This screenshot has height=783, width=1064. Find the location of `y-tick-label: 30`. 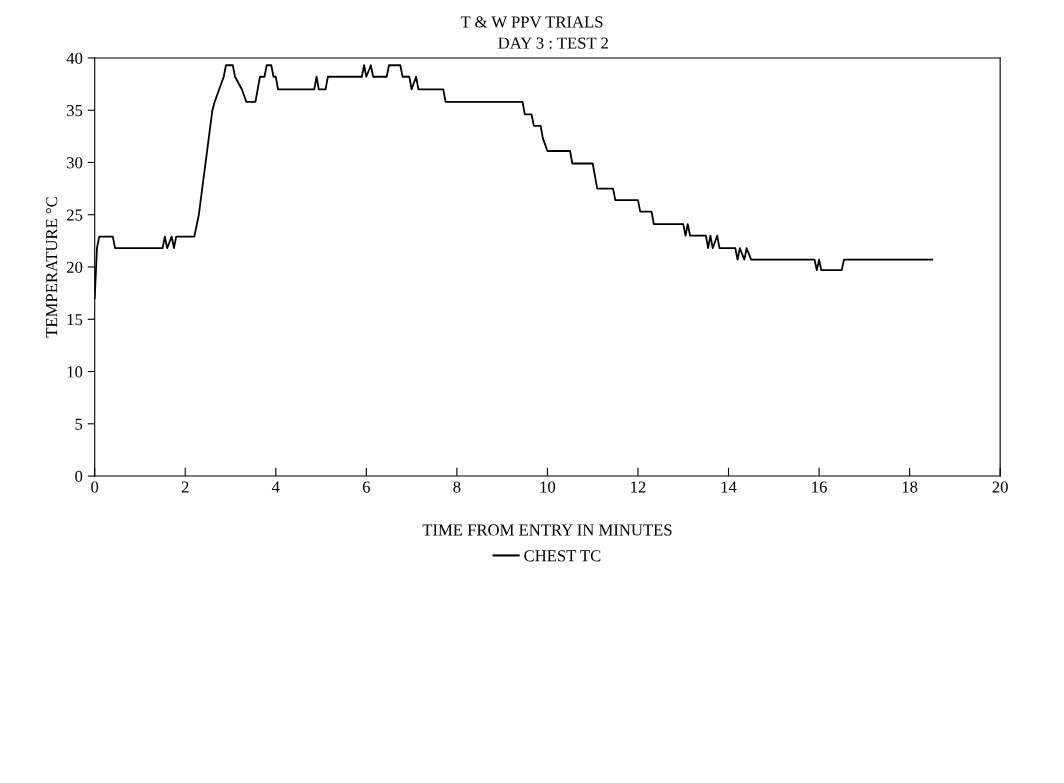

y-tick-label: 30 is located at coordinates (75, 163).